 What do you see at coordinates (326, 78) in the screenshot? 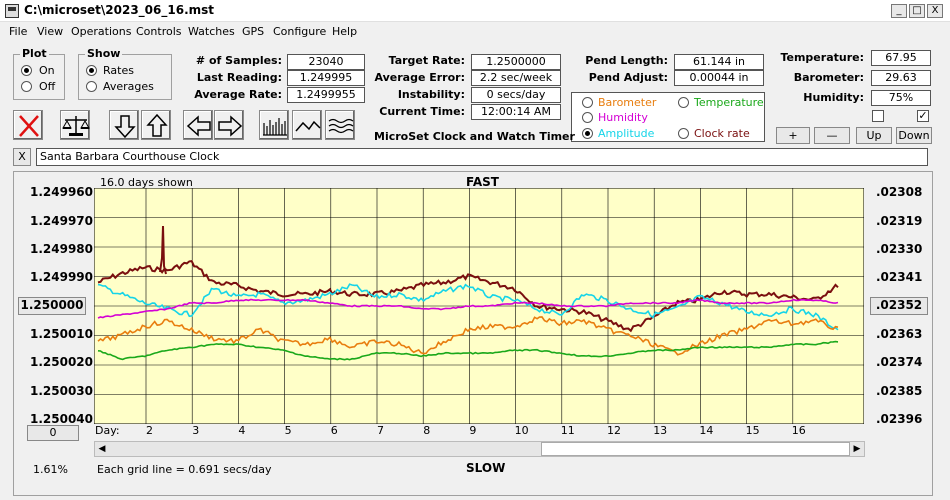
I see `last-reading-field: 1.249995` at bounding box center [326, 78].